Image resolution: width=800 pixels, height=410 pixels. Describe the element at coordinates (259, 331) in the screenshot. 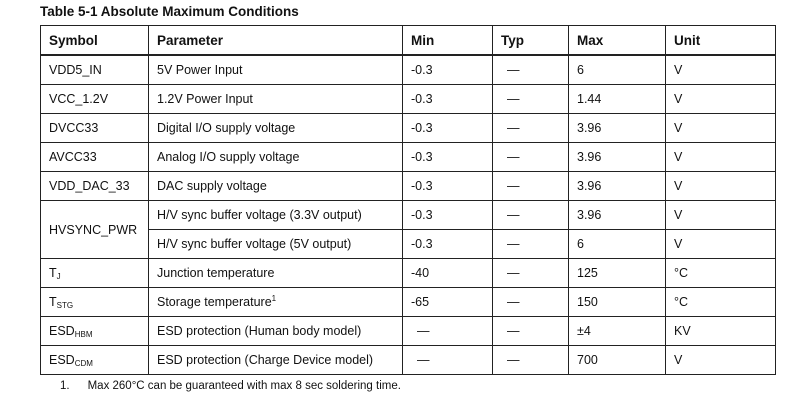

I see `parameter: ESD protection (Human body model)` at that location.